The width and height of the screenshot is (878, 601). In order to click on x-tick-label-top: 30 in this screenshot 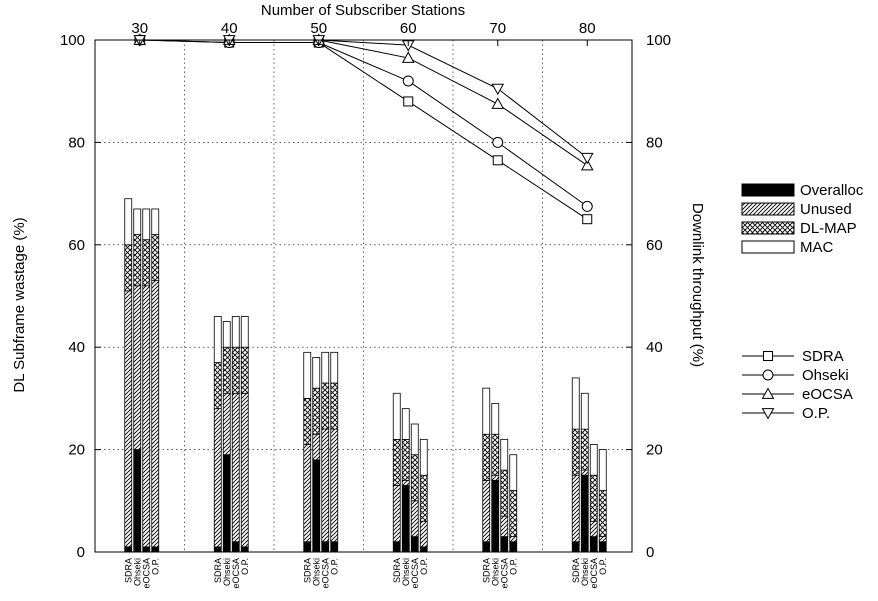, I will do `click(139, 28)`.